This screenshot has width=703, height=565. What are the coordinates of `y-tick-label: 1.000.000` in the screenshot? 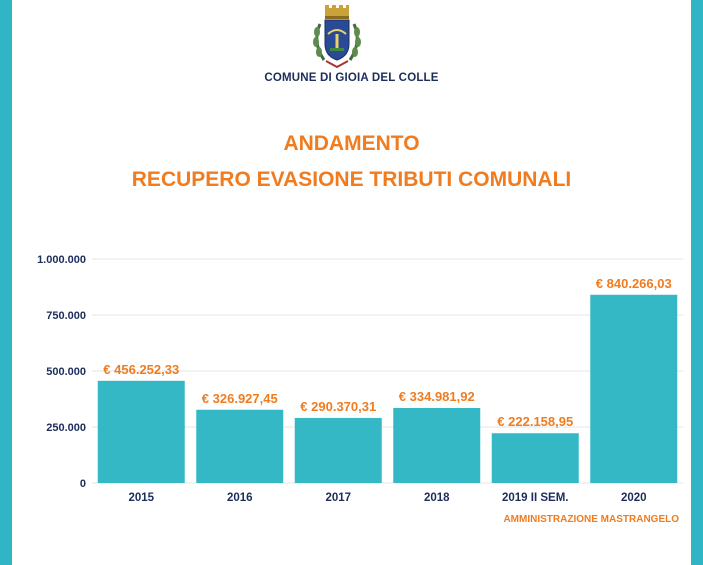 It's located at (61, 260).